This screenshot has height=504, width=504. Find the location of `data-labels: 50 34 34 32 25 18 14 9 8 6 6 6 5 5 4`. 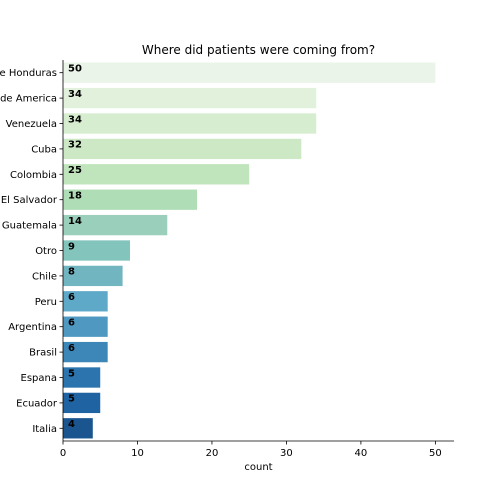

data-labels: 50 34 34 32 25 18 14 9 8 6 6 6 5 5 4 is located at coordinates (75, 247).